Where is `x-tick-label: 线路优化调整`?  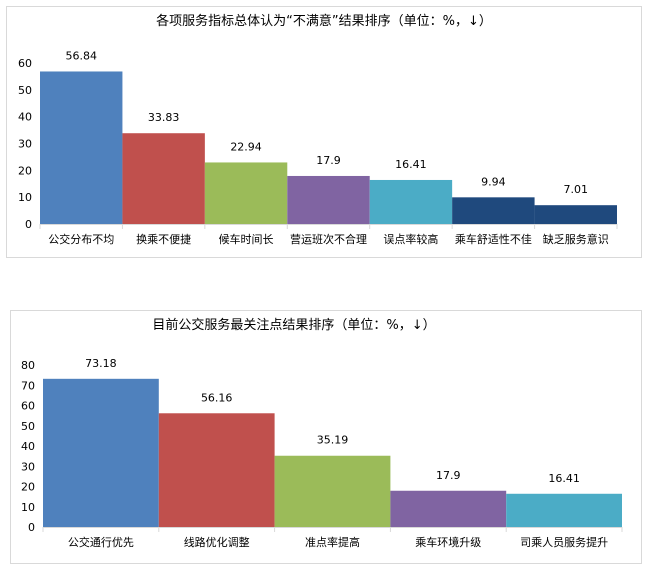
x-tick-label: 线路优化调整 is located at coordinates (217, 542).